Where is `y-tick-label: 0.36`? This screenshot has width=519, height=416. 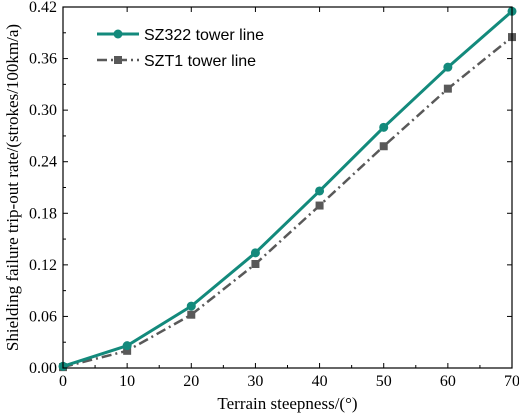 y-tick-label: 0.36 is located at coordinates (43, 59).